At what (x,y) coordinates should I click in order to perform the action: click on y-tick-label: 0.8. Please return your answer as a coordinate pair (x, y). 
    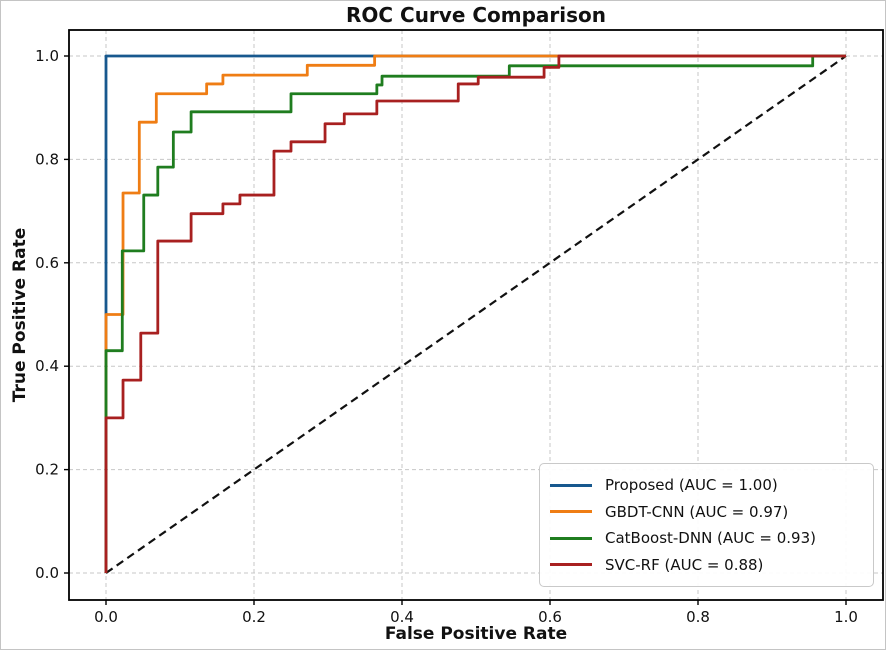
    Looking at the image, I should click on (47, 159).